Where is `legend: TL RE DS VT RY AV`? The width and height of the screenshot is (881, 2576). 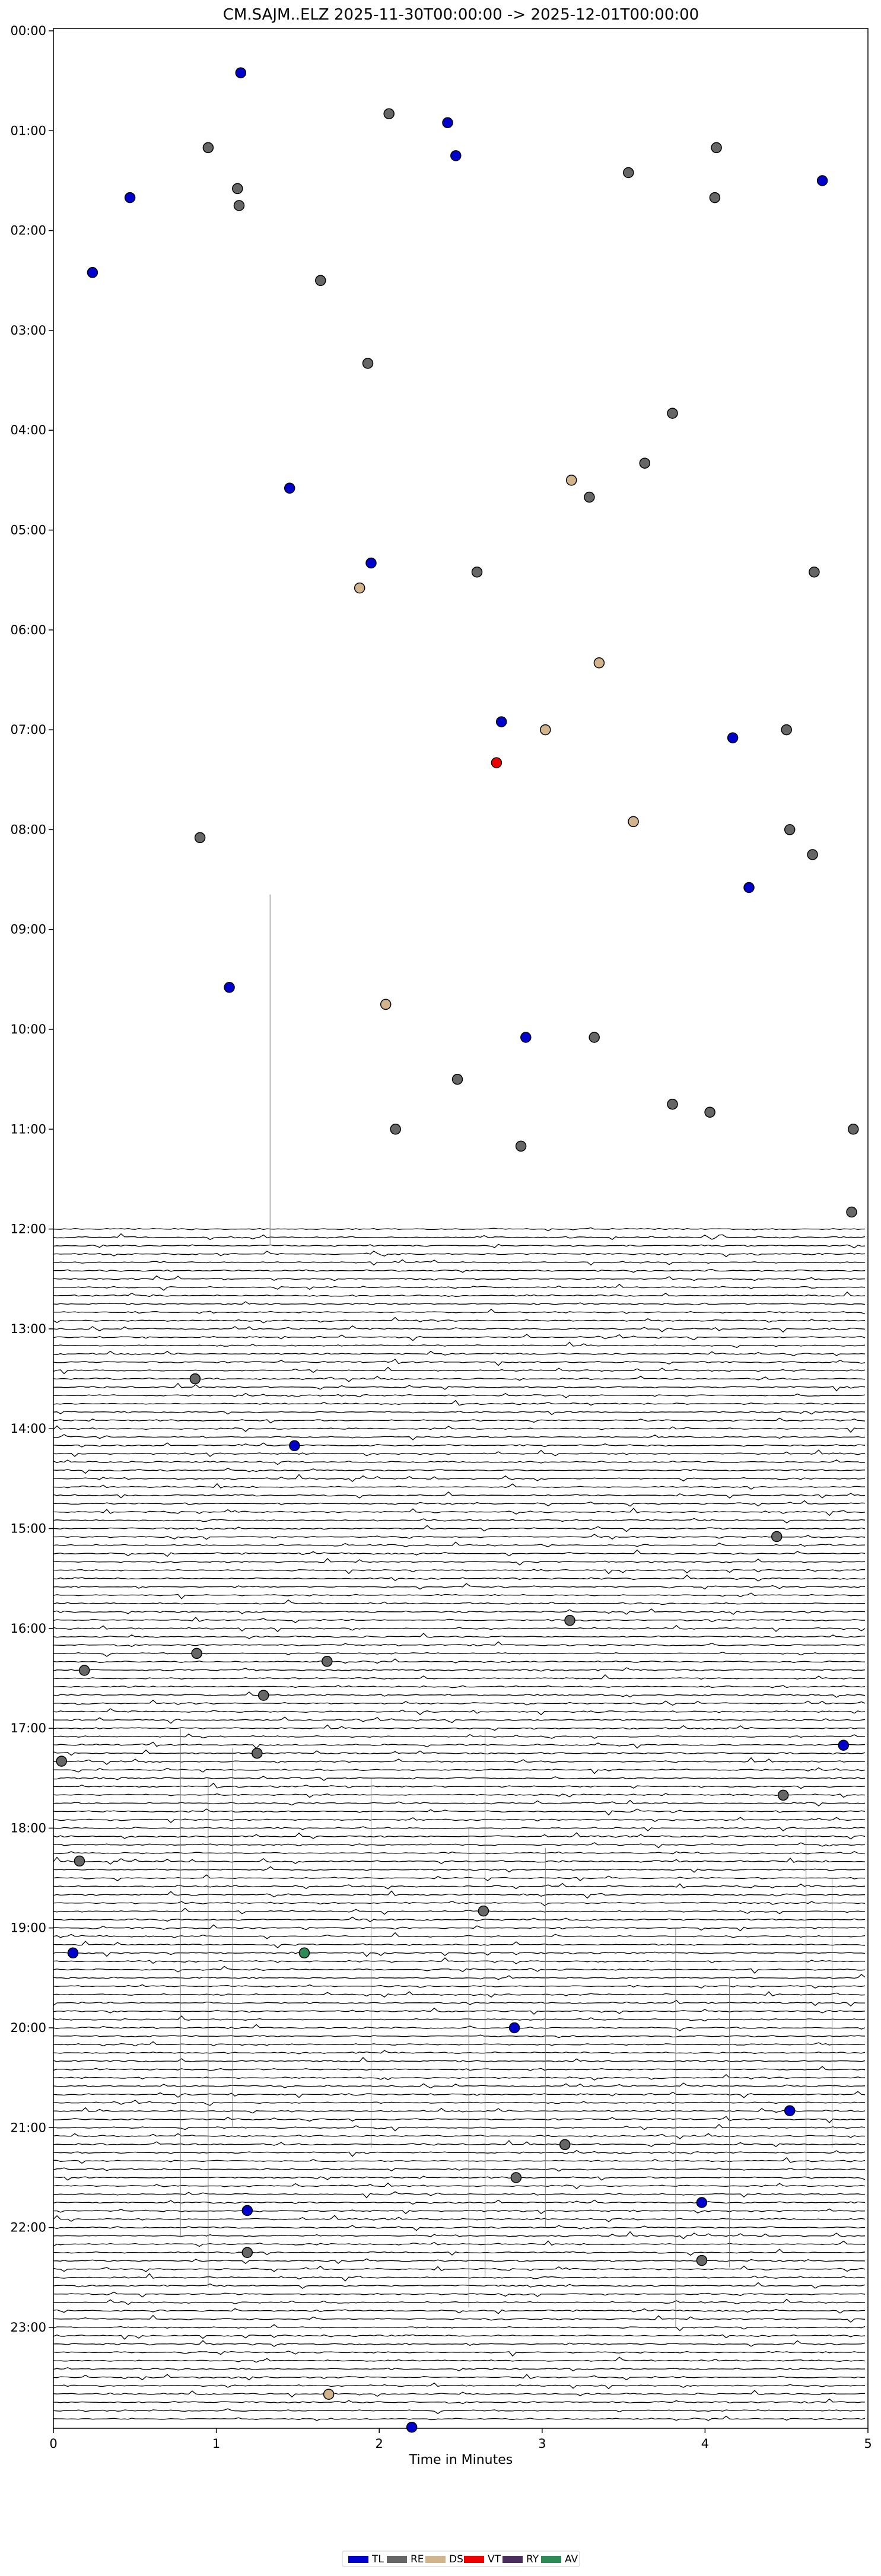
legend: TL RE DS VT RY AV is located at coordinates (461, 2558).